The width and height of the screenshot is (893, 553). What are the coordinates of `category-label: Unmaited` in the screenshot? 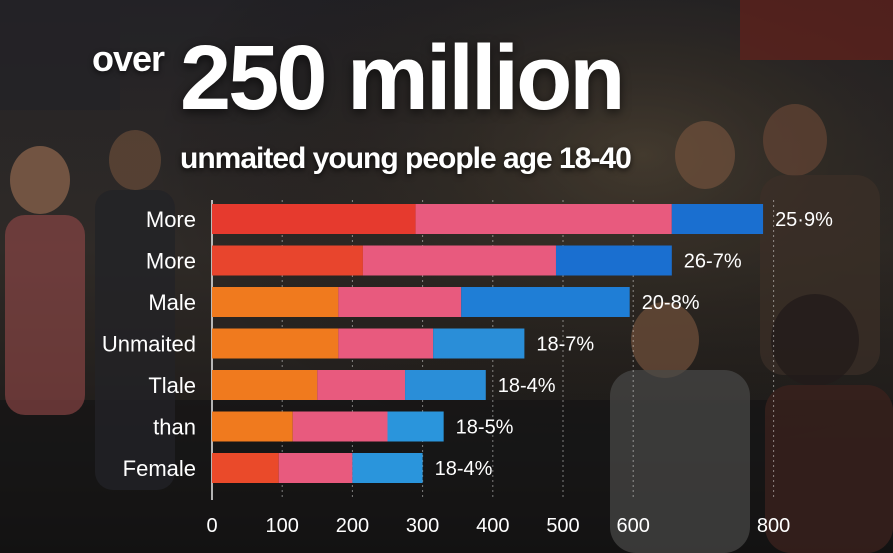 It's located at (149, 344).